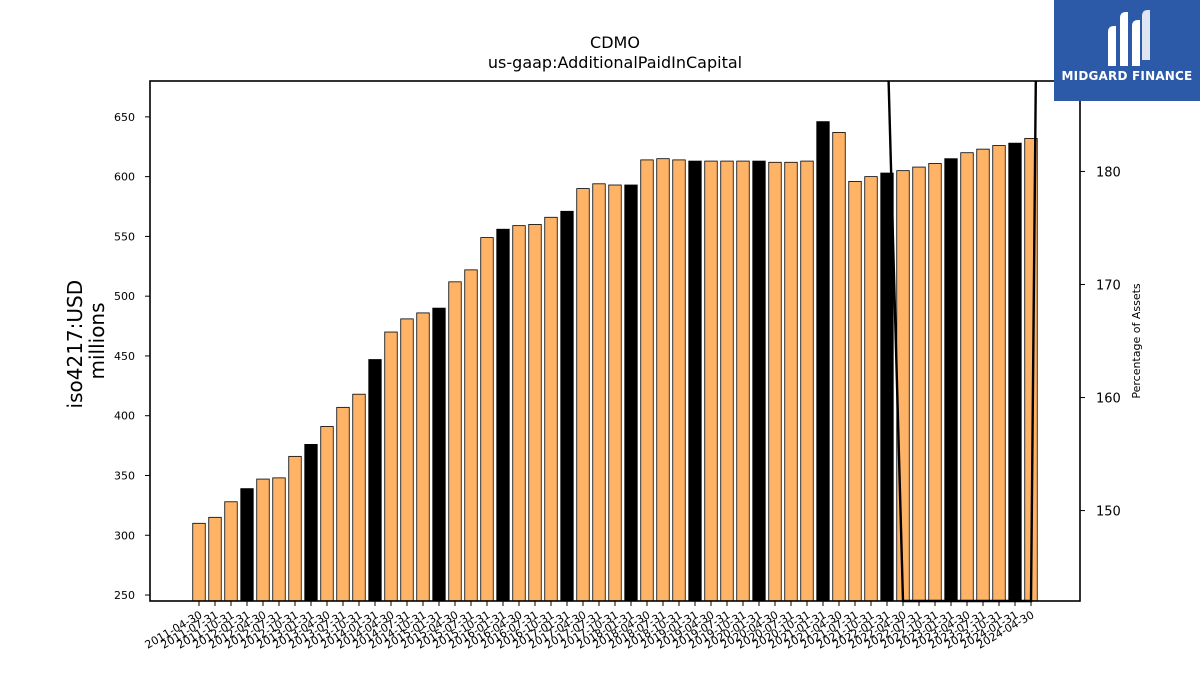 This screenshot has width=1200, height=675. What do you see at coordinates (124, 535) in the screenshot?
I see `y-tick-label: 300` at bounding box center [124, 535].